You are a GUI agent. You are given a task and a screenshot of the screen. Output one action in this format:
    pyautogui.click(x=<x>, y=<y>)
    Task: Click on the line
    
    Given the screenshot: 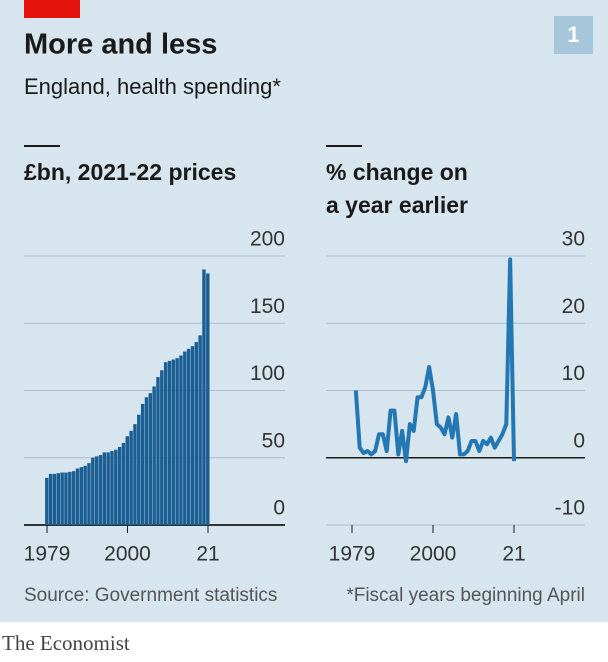 What is the action you would take?
    pyautogui.click(x=434, y=360)
    